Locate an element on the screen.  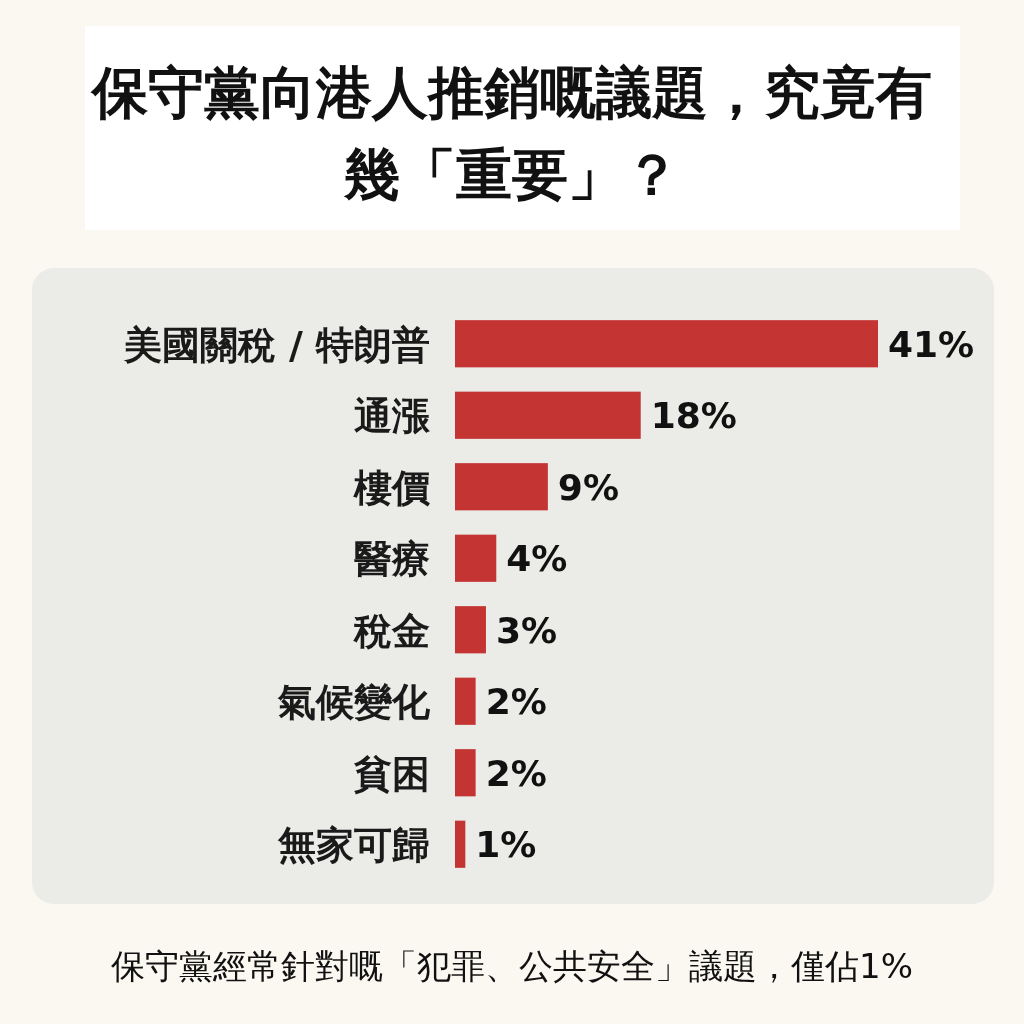
y-tick-label: 樓價 is located at coordinates (391, 487).